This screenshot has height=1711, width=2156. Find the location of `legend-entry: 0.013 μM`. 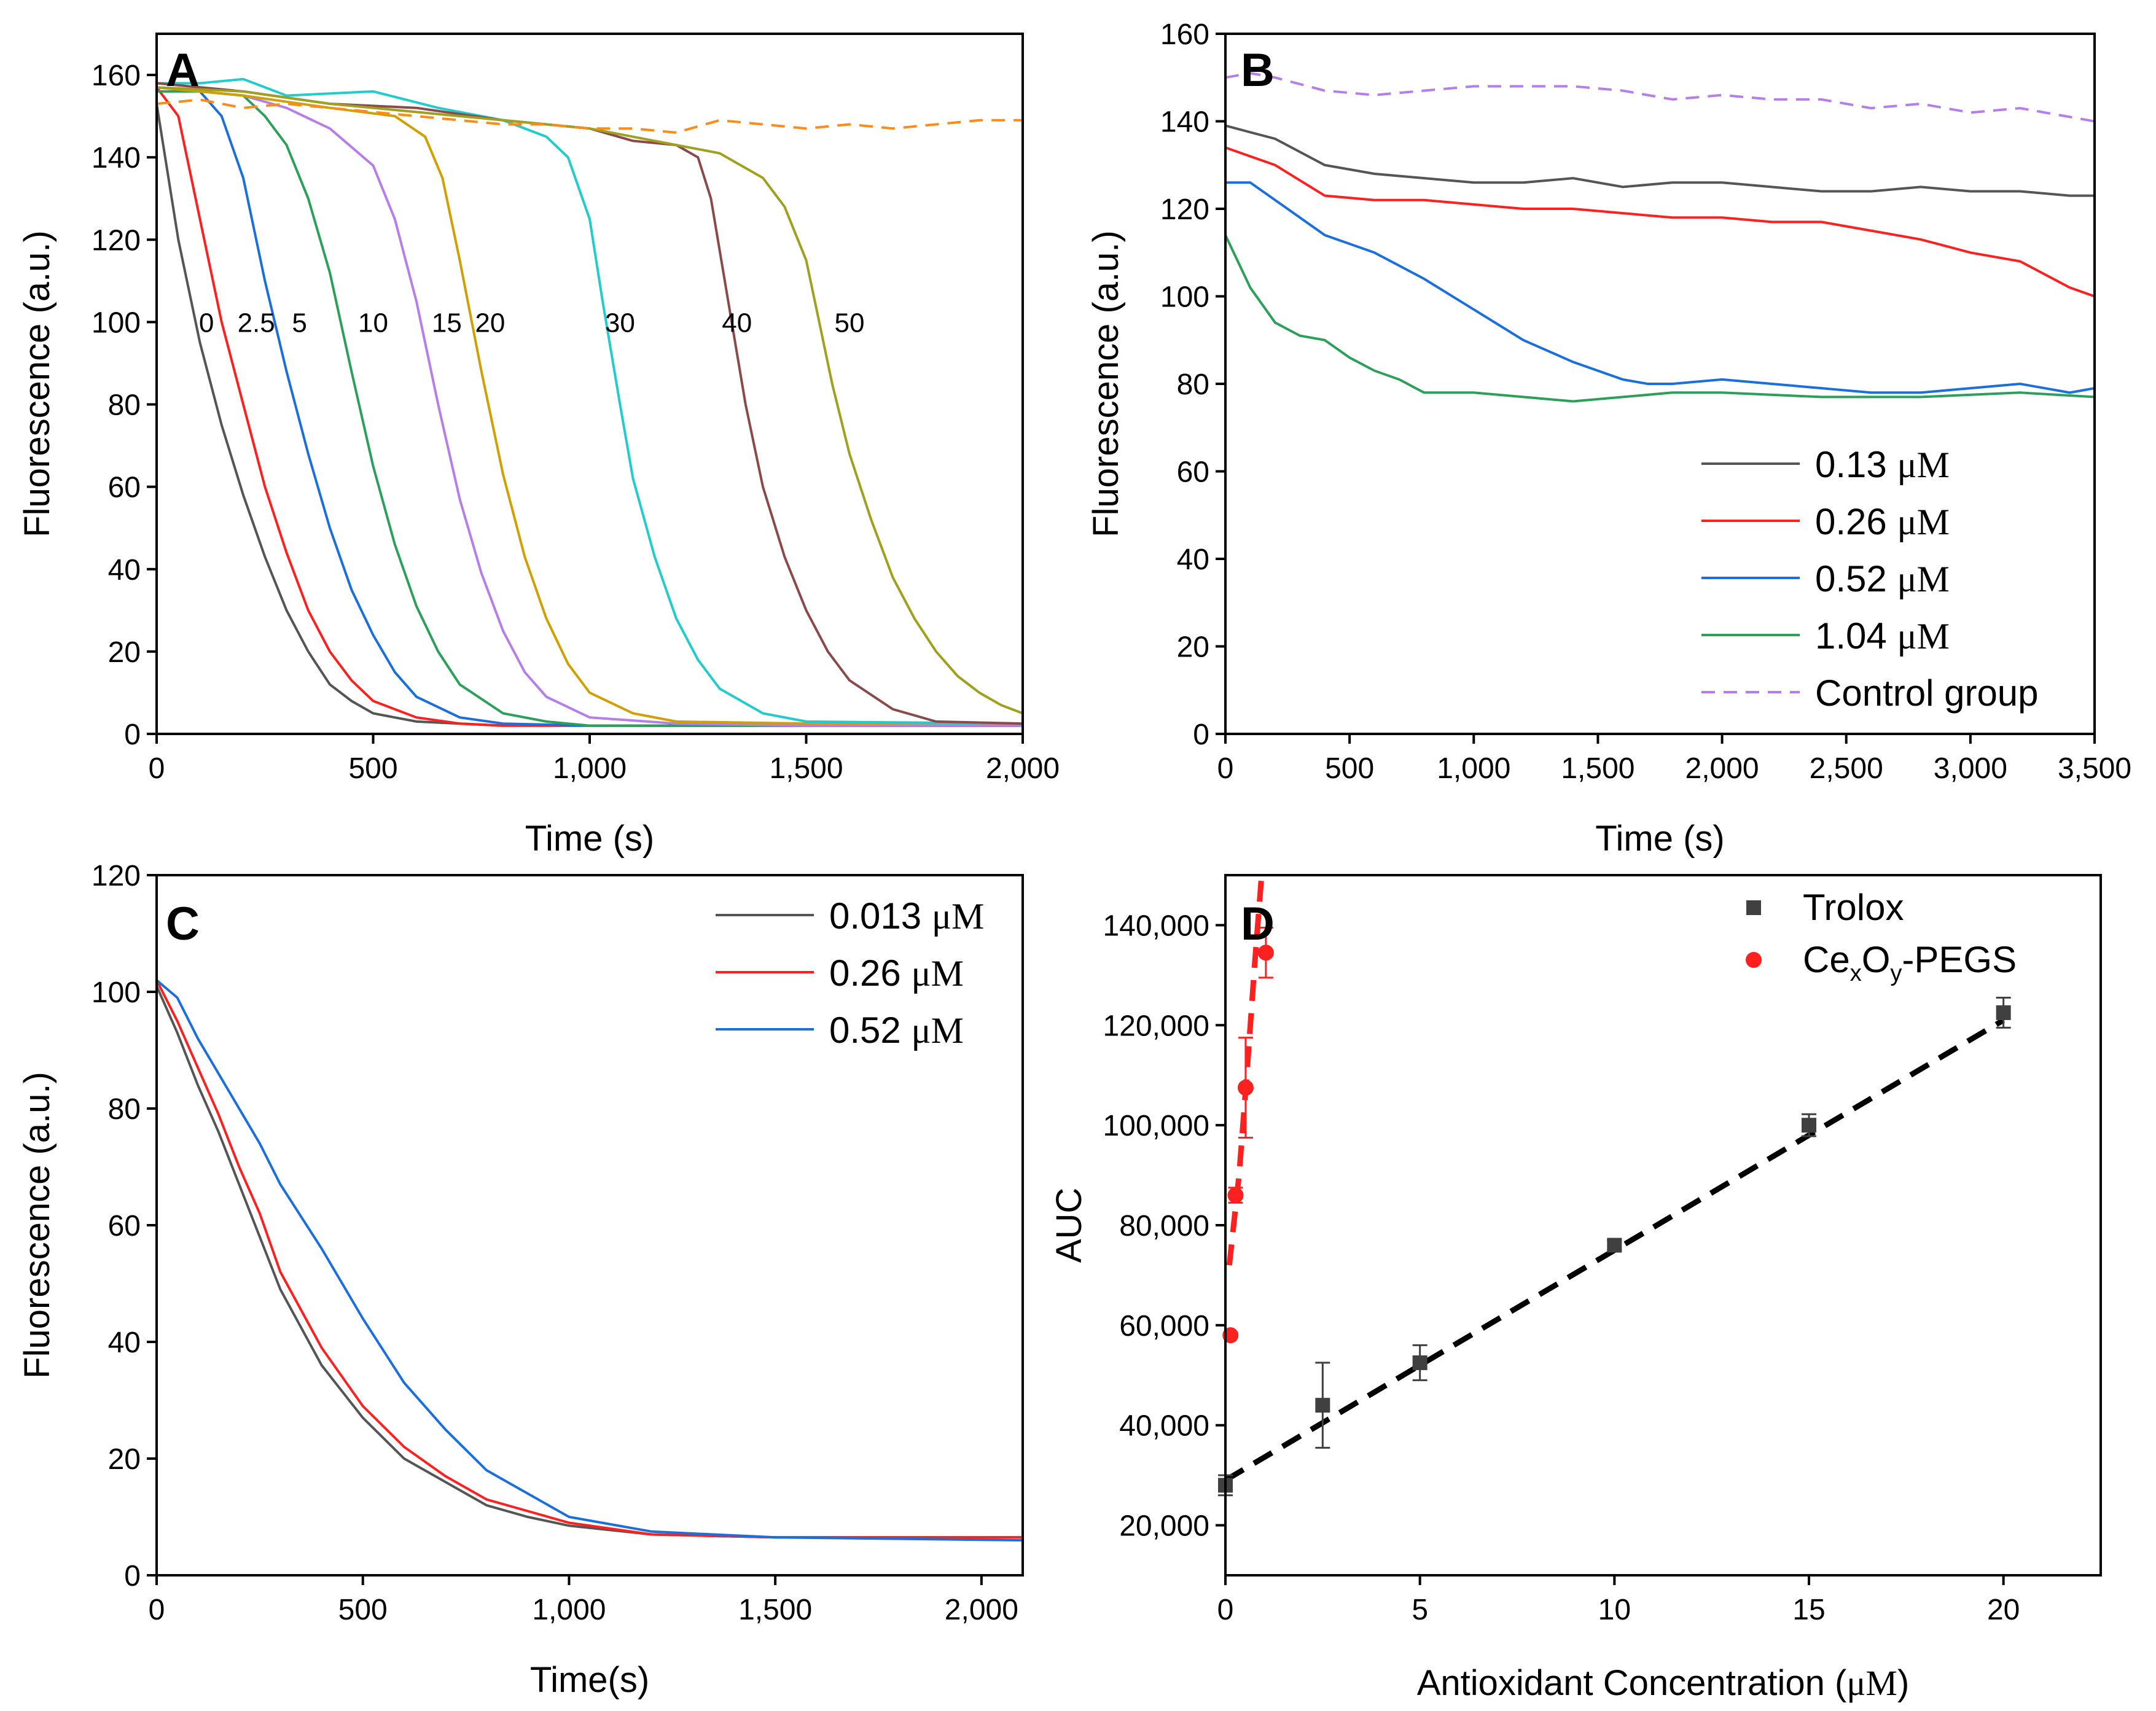

legend-entry: 0.013 μM is located at coordinates (906, 916).